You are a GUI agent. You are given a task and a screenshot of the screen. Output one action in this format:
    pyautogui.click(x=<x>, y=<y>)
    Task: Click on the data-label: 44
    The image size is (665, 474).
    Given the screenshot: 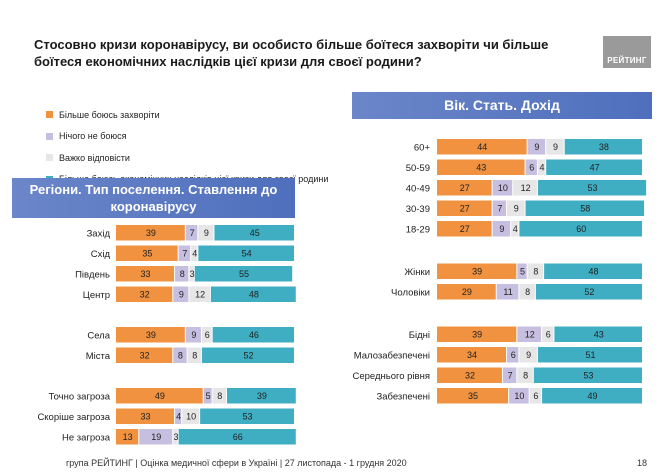 What is the action you would take?
    pyautogui.click(x=482, y=147)
    